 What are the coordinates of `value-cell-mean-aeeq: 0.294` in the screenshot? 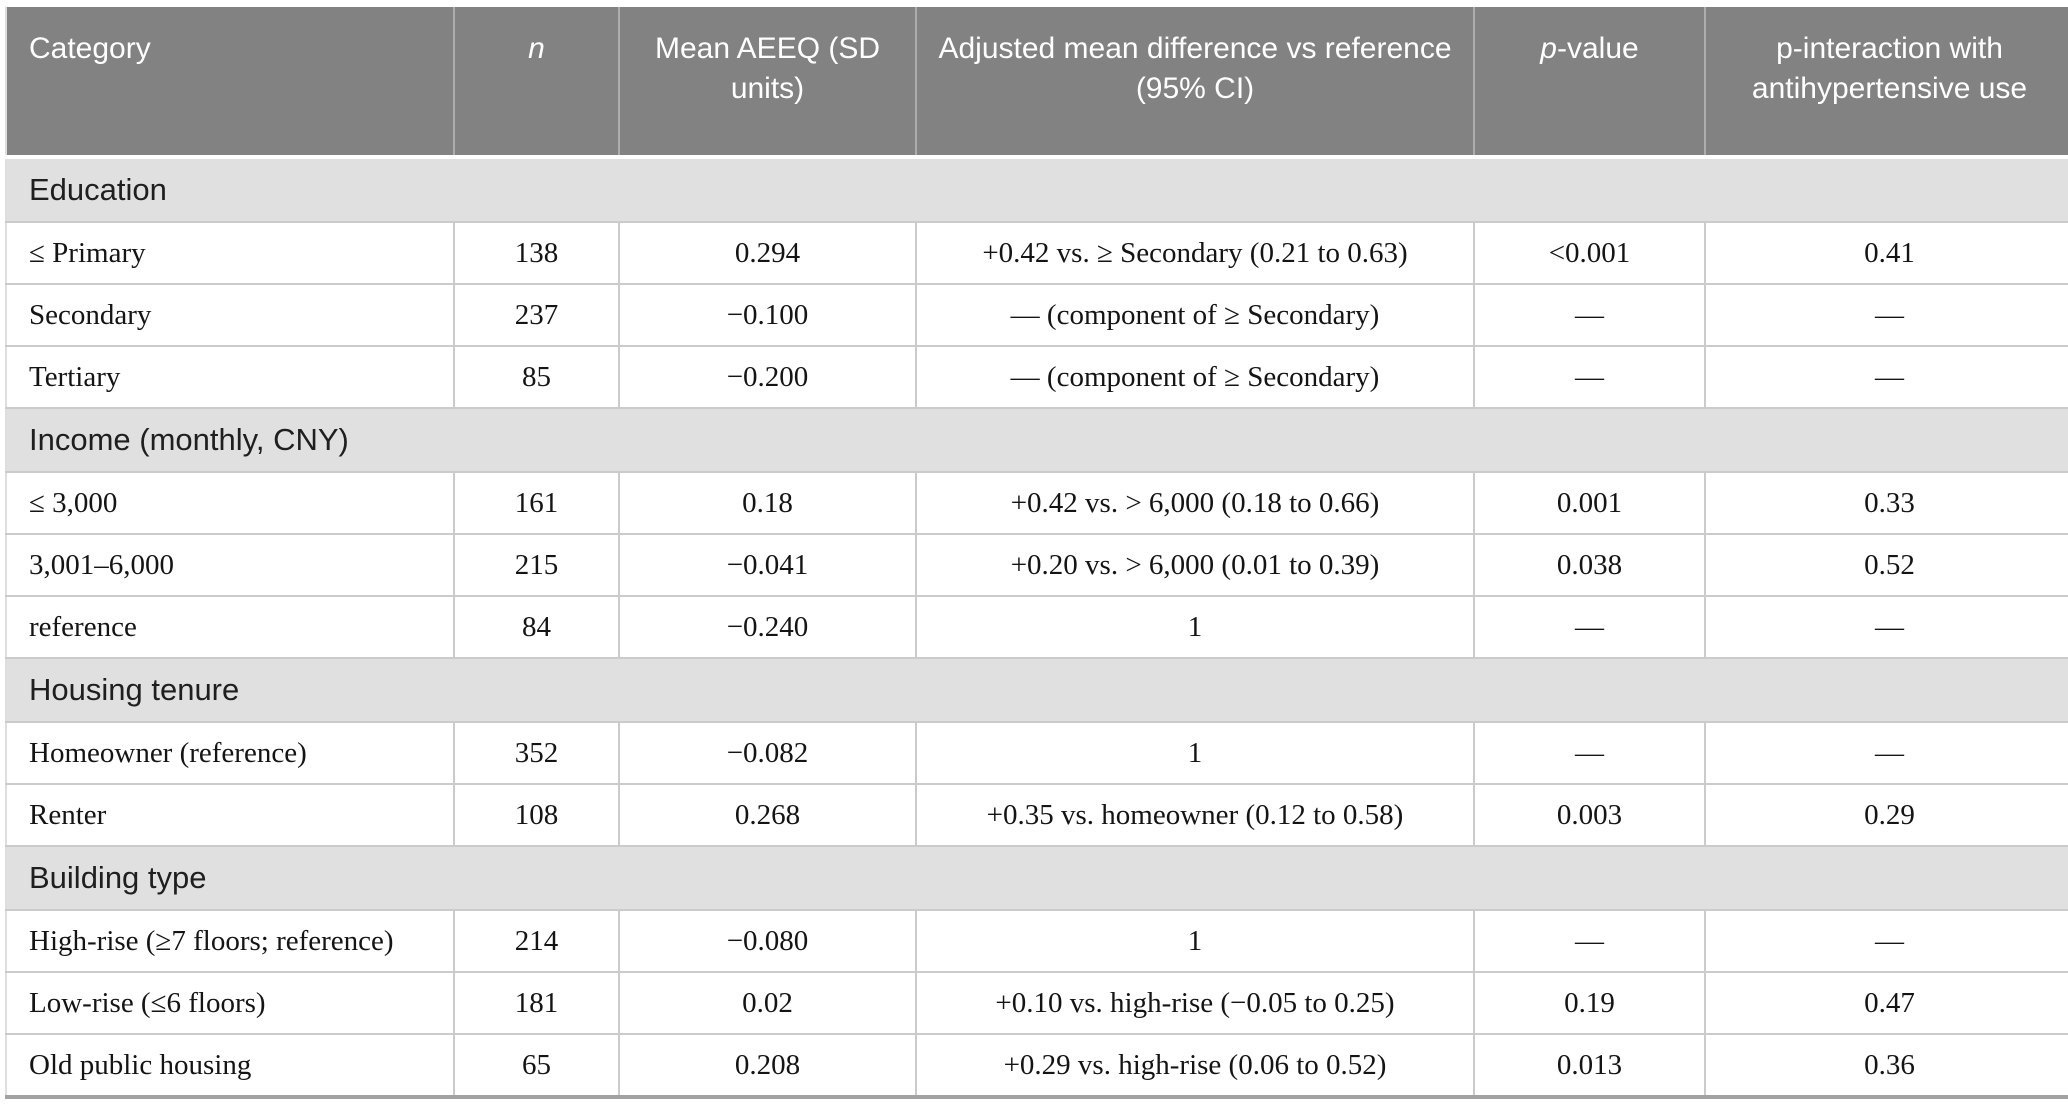 It's located at (768, 253).